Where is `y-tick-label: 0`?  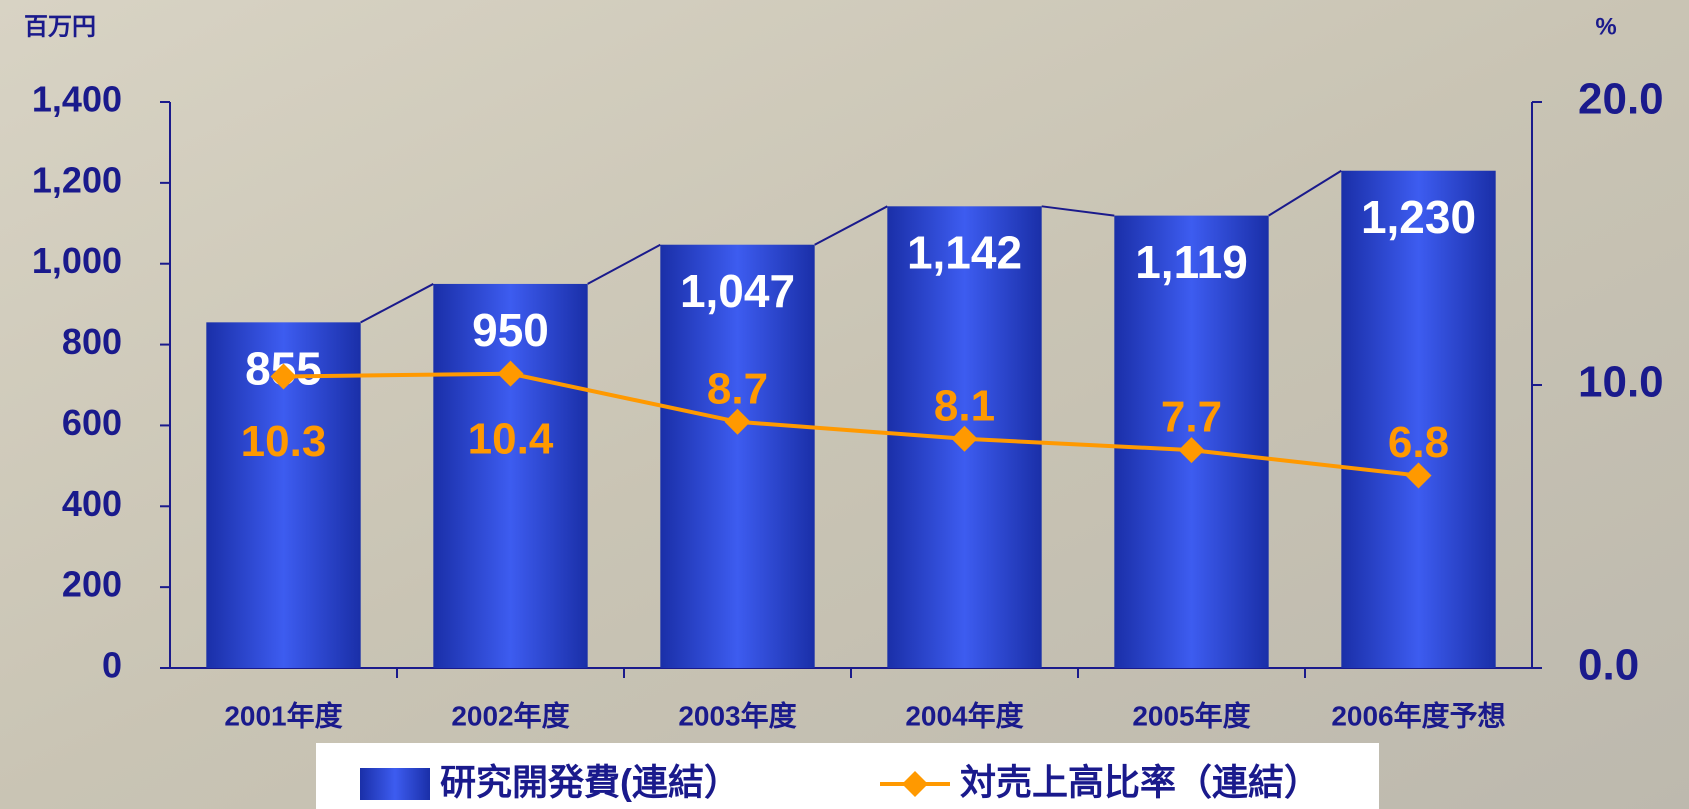 y-tick-label: 0 is located at coordinates (112, 665).